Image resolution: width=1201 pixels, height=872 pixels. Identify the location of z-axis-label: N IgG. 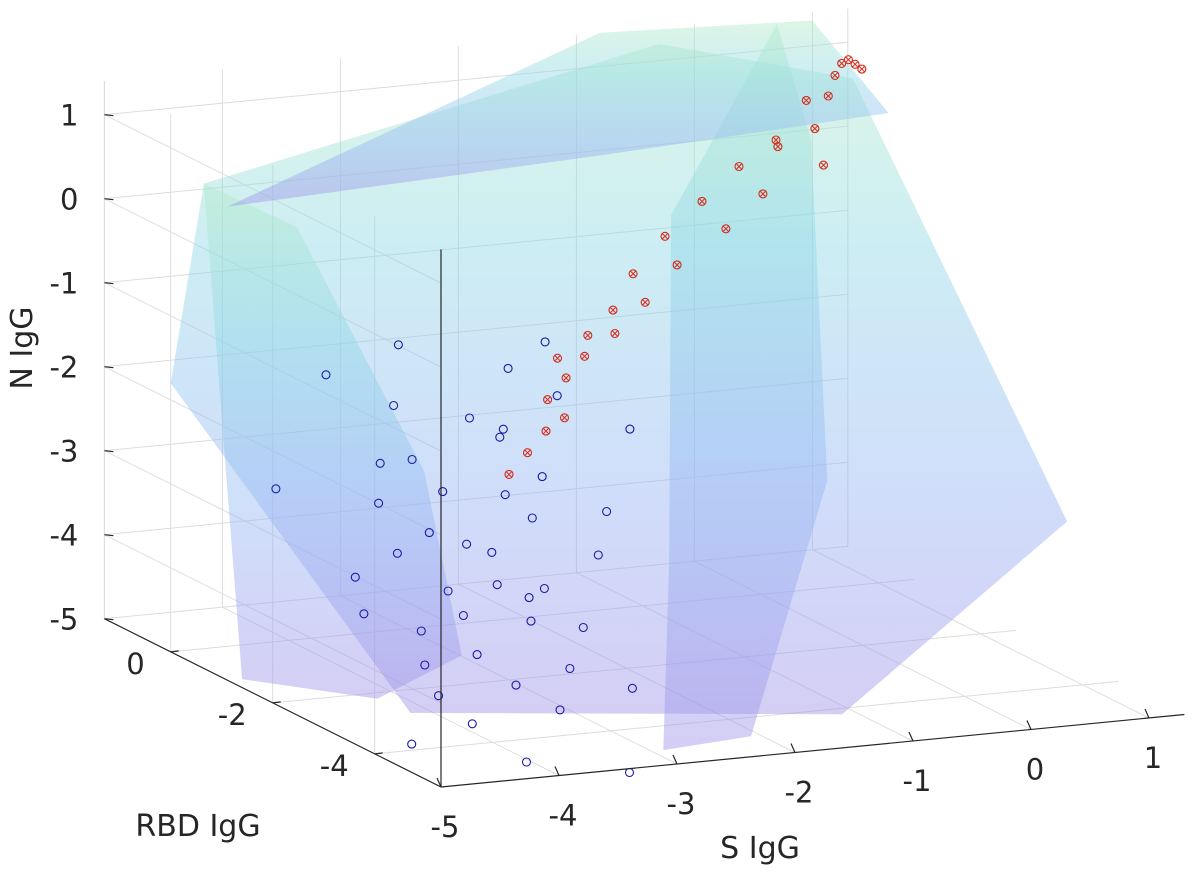
(22, 347).